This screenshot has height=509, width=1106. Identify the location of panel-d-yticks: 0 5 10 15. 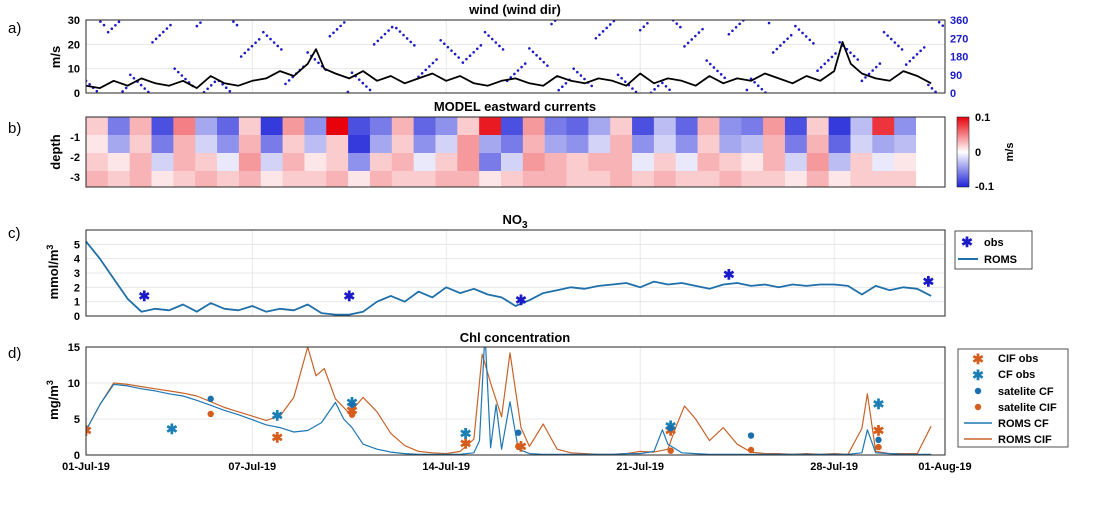
(74, 402).